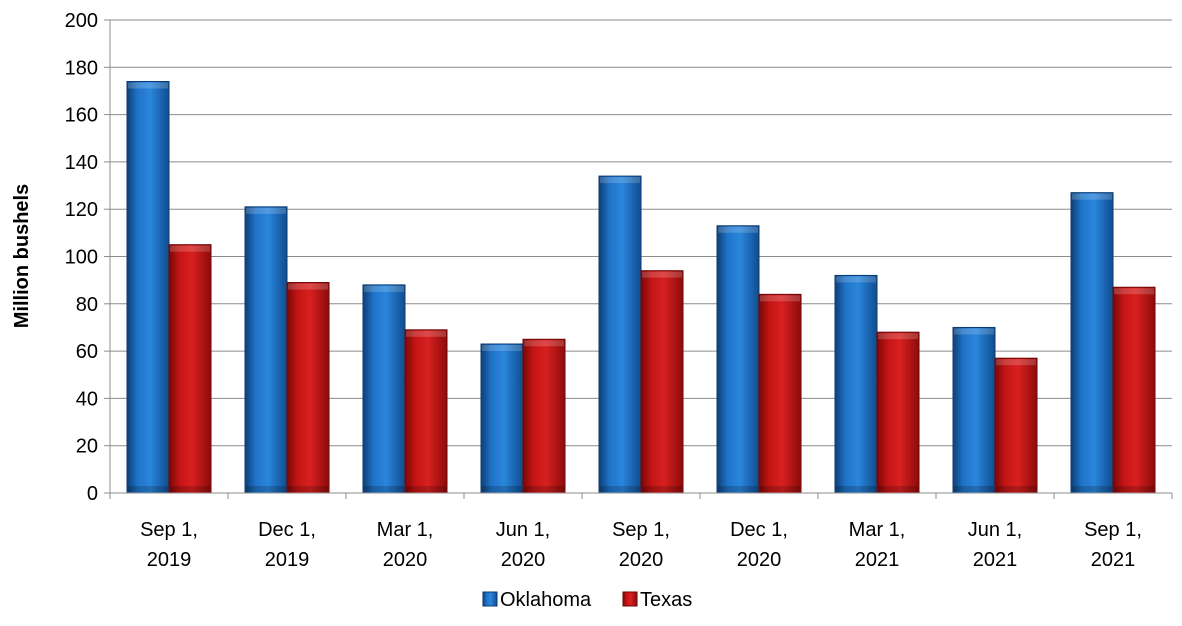  I want to click on y-tick-label: 180, so click(81, 68).